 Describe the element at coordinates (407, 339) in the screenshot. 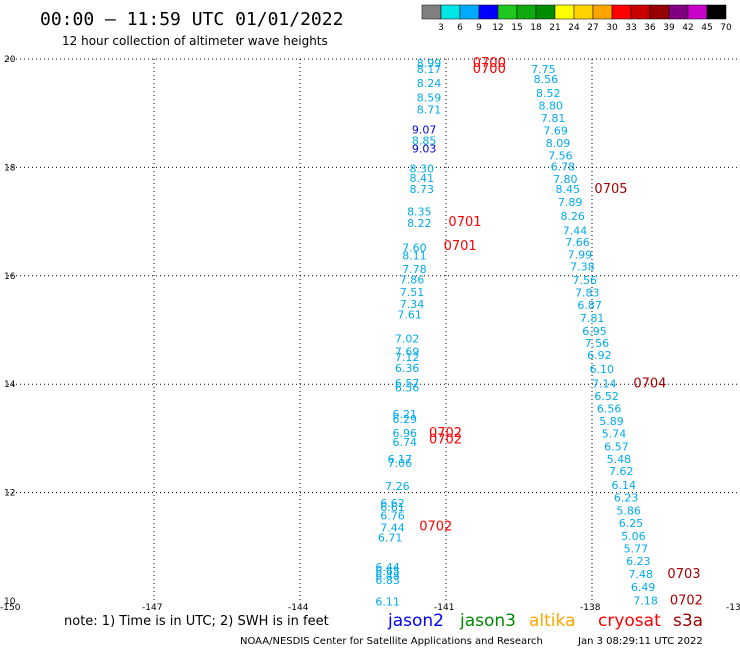

I see `wave-height-label: 7.02` at that location.